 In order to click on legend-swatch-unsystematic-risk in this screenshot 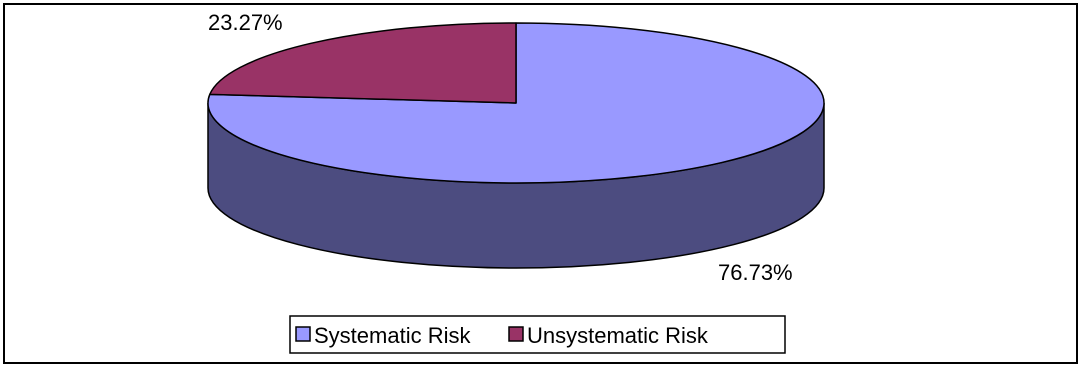, I will do `click(516, 334)`.